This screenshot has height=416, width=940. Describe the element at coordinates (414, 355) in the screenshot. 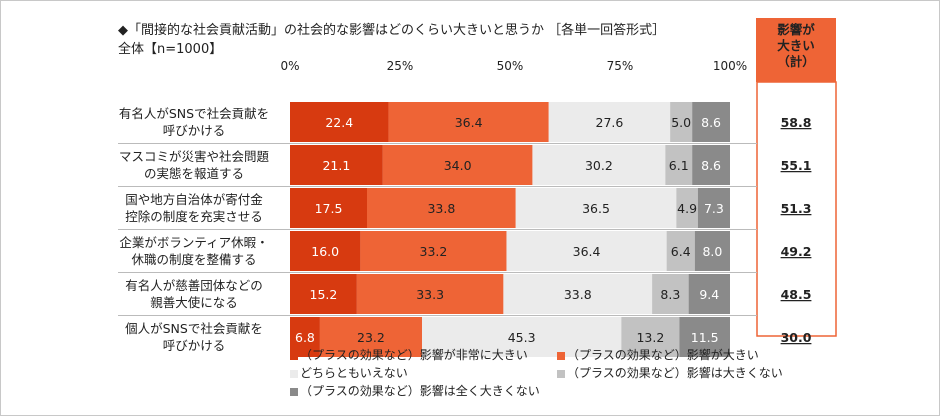

I see `legend-label: （プラスの効果など）影響が非常に大きい` at that location.